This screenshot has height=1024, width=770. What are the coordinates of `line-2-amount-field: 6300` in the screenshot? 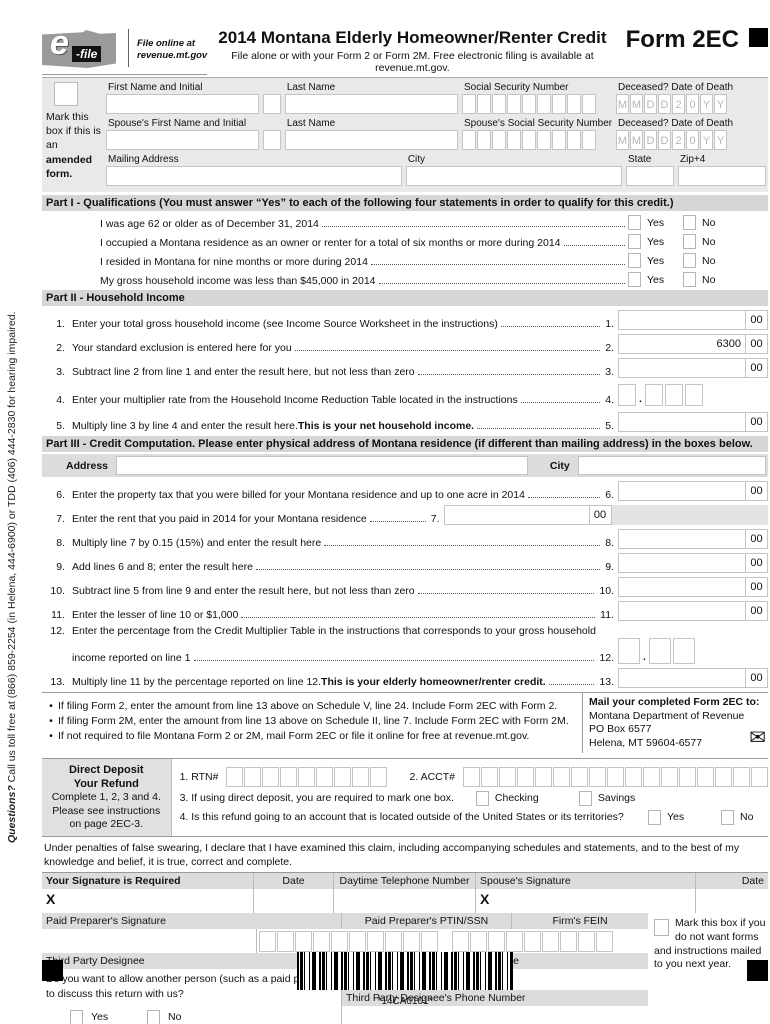 It's located at (682, 344).